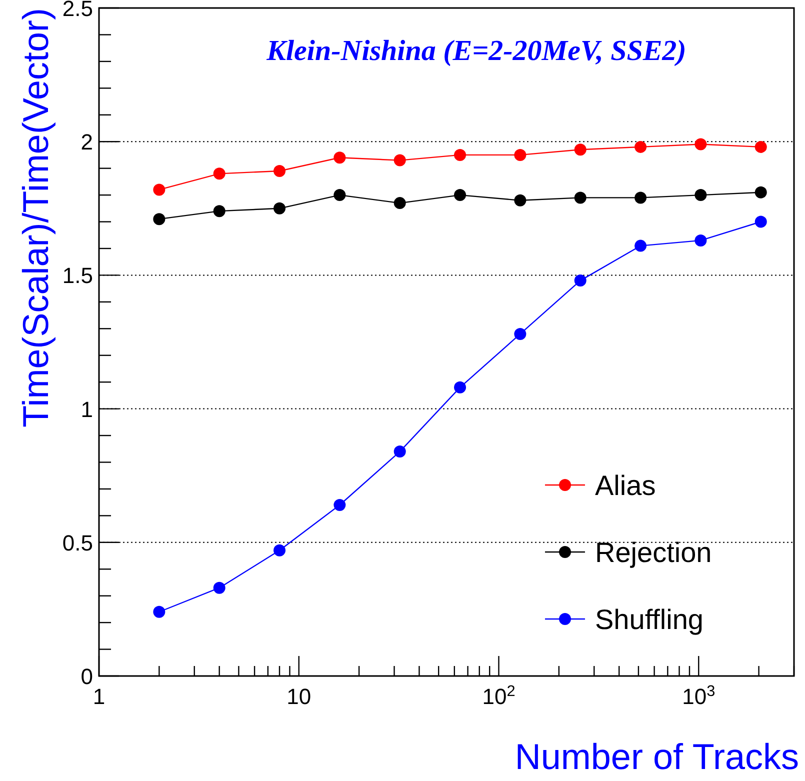  Describe the element at coordinates (77, 10) in the screenshot. I see `y-tick-label: 2.5` at that location.